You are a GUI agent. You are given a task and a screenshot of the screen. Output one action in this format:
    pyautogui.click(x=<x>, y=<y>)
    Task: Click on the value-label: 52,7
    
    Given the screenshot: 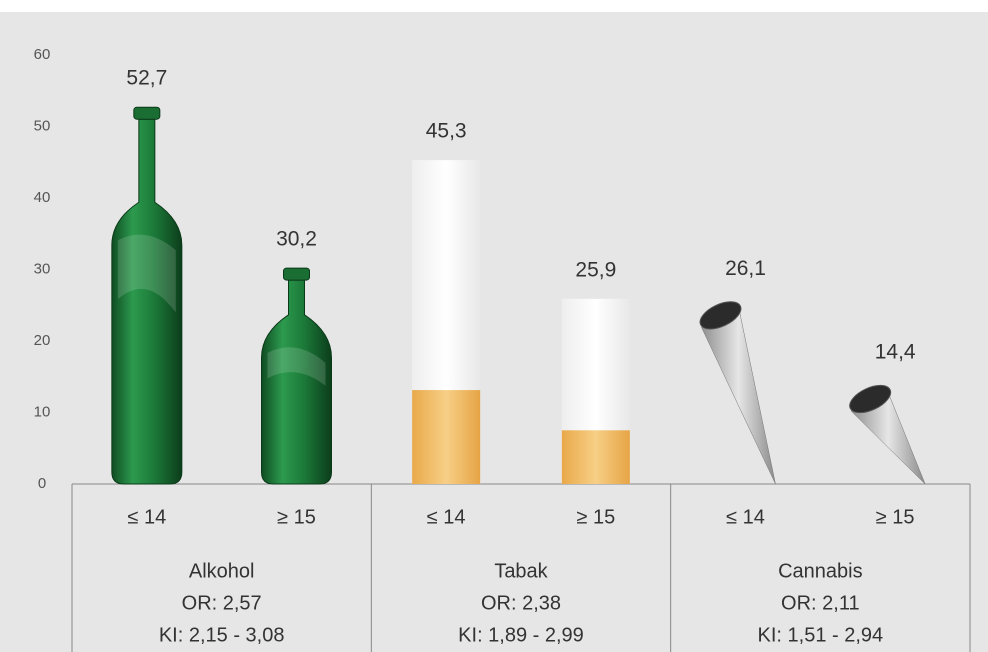 What is the action you would take?
    pyautogui.click(x=146, y=78)
    